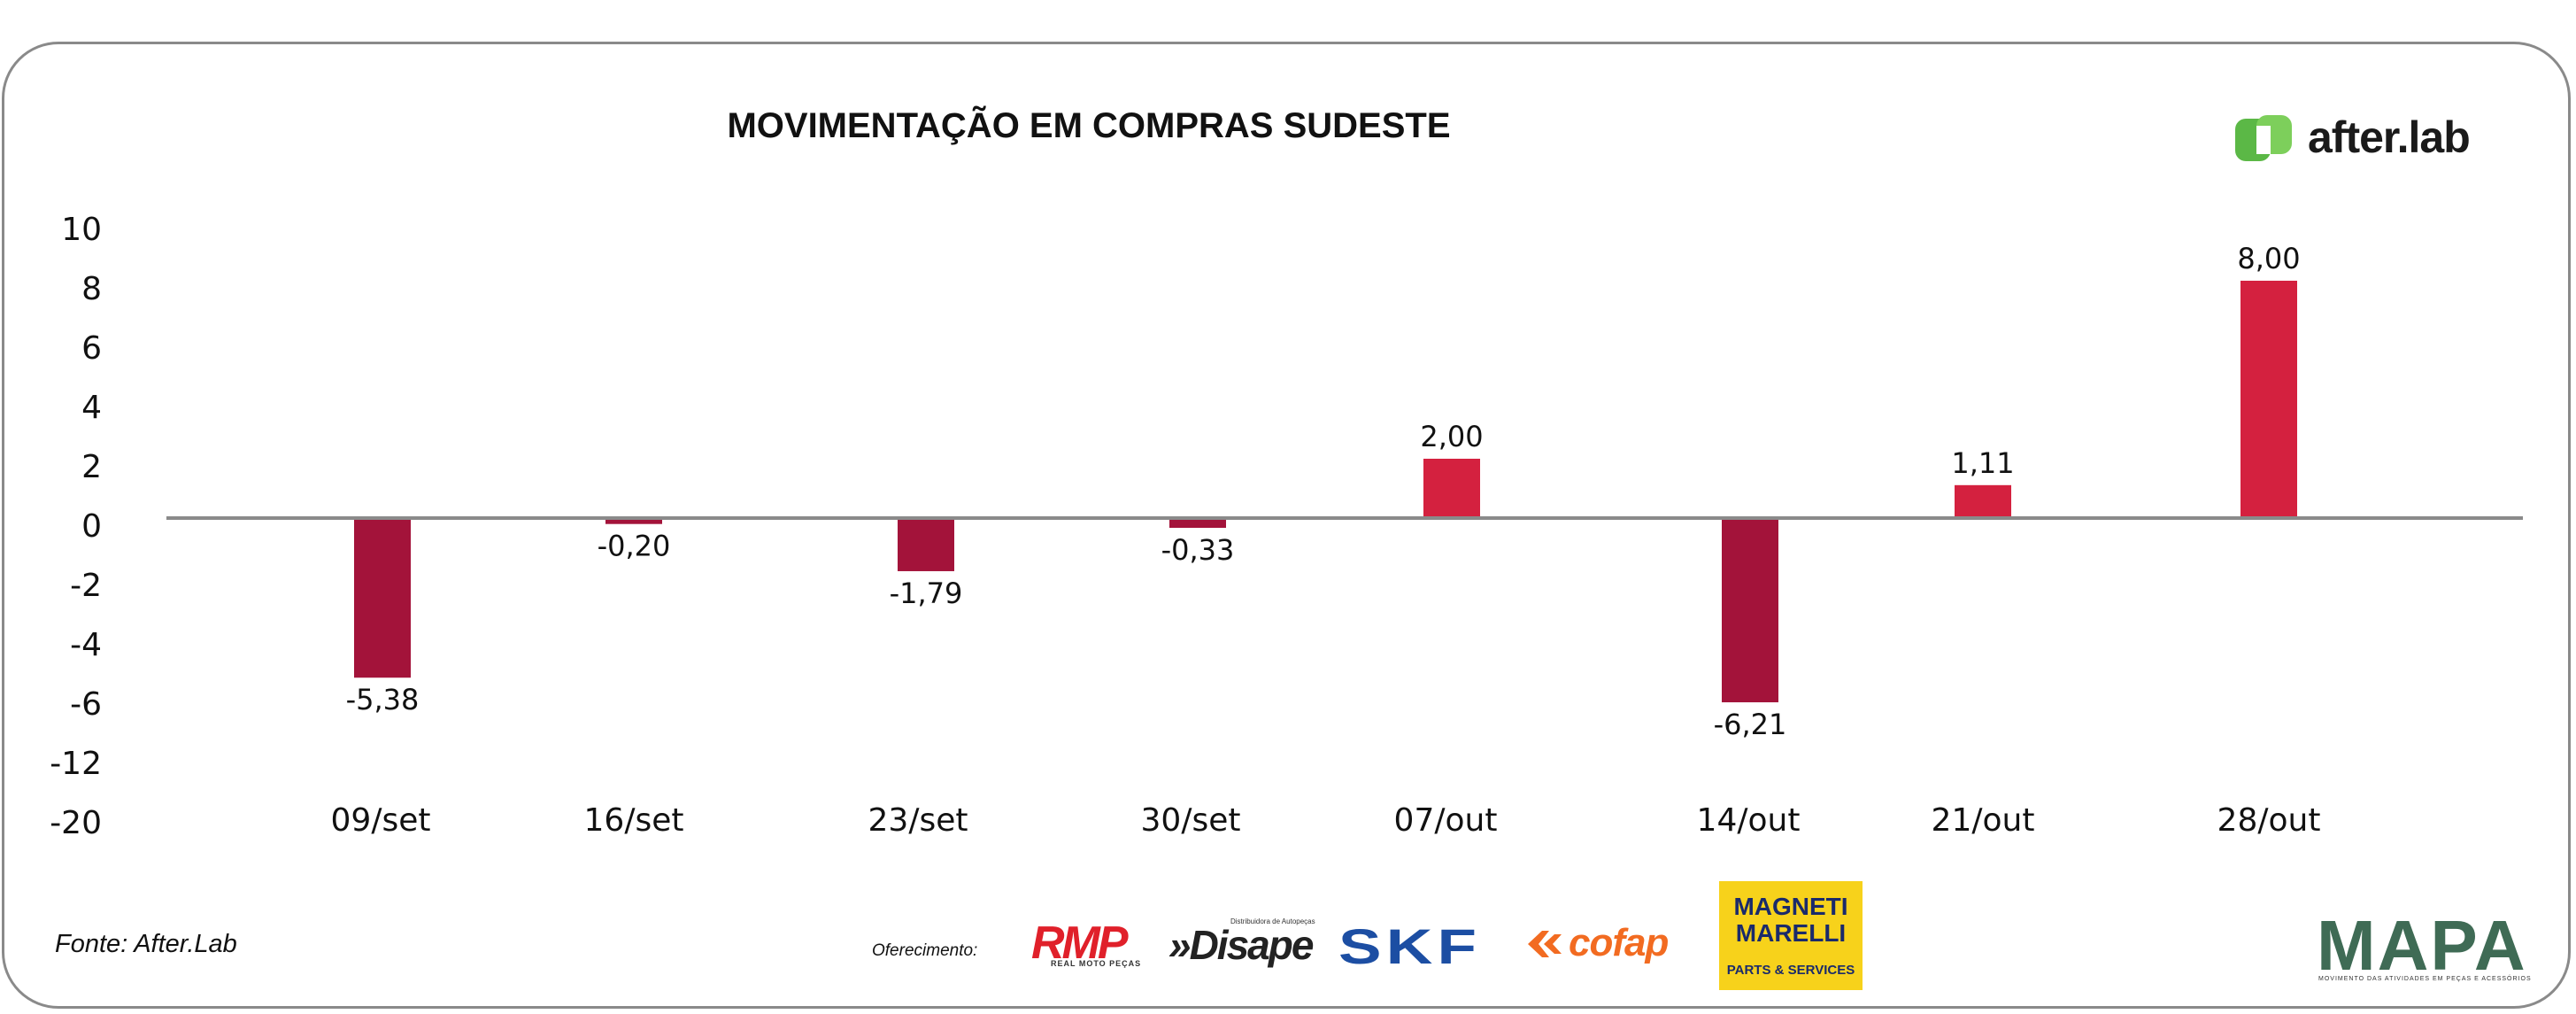 The width and height of the screenshot is (2576, 1014). Describe the element at coordinates (1080, 943) in the screenshot. I see `rmp-wordmark: RMP` at that location.